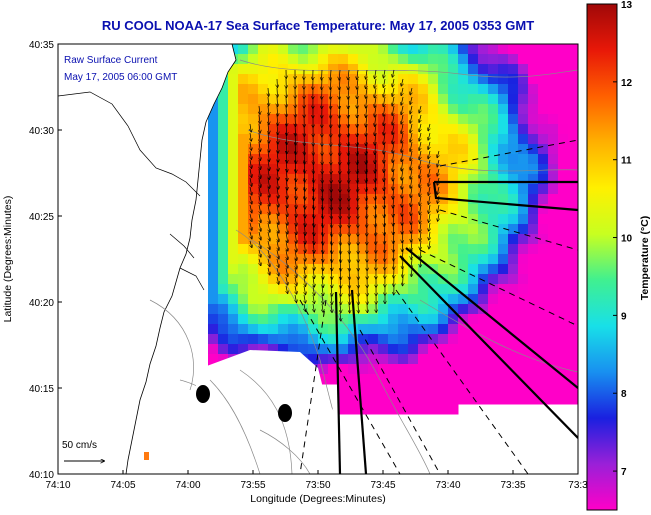  Describe the element at coordinates (41, 131) in the screenshot. I see `y-tick-label: 40:30` at that location.